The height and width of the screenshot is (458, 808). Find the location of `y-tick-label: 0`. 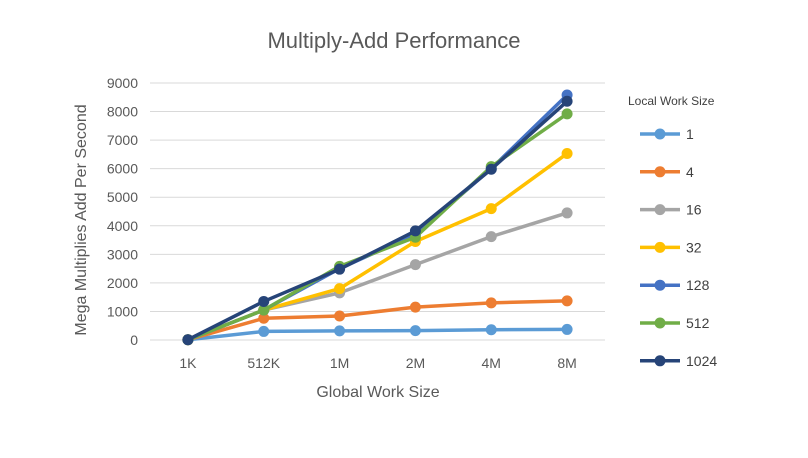

y-tick-label: 0 is located at coordinates (134, 340).